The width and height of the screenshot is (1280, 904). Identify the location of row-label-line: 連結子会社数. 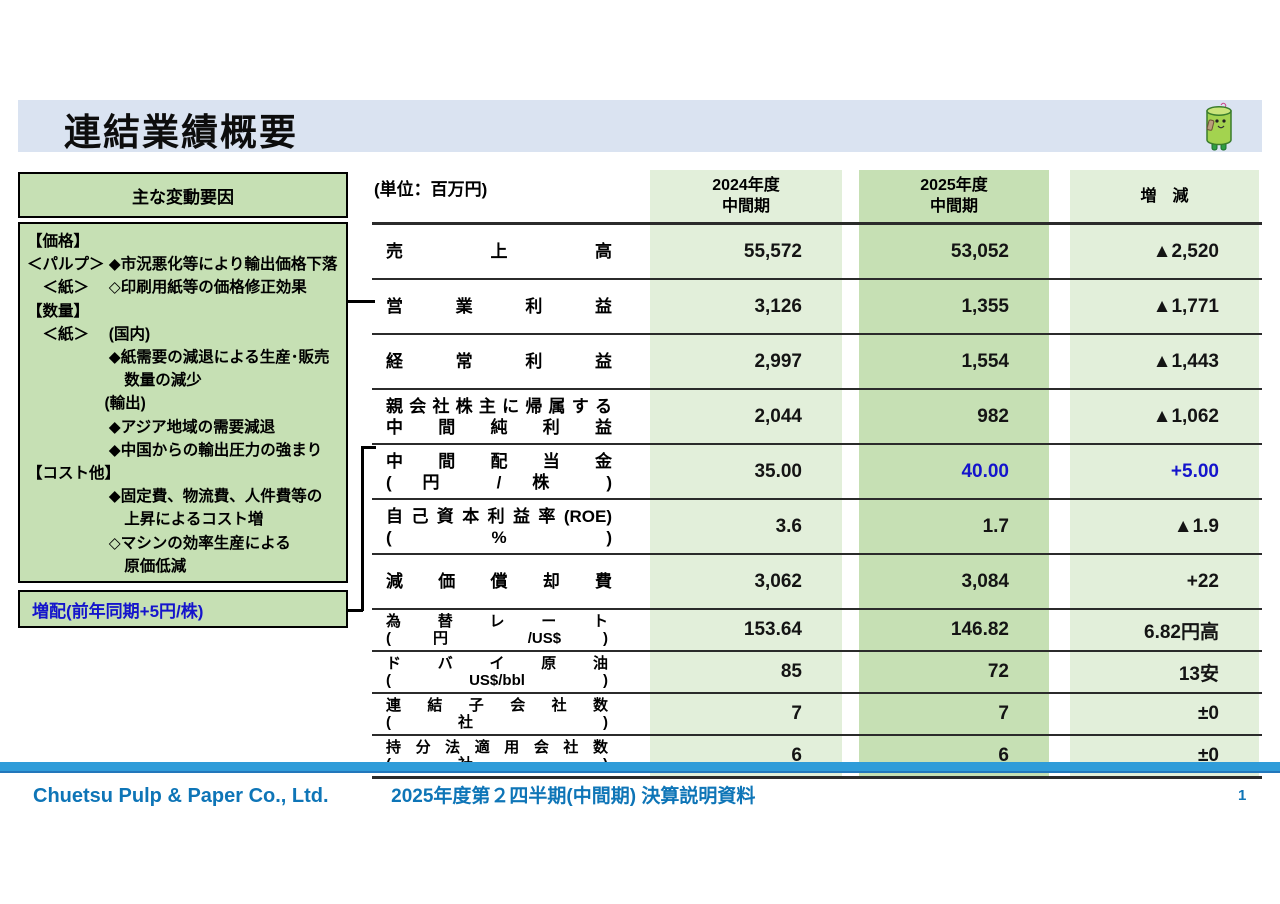
(497, 705).